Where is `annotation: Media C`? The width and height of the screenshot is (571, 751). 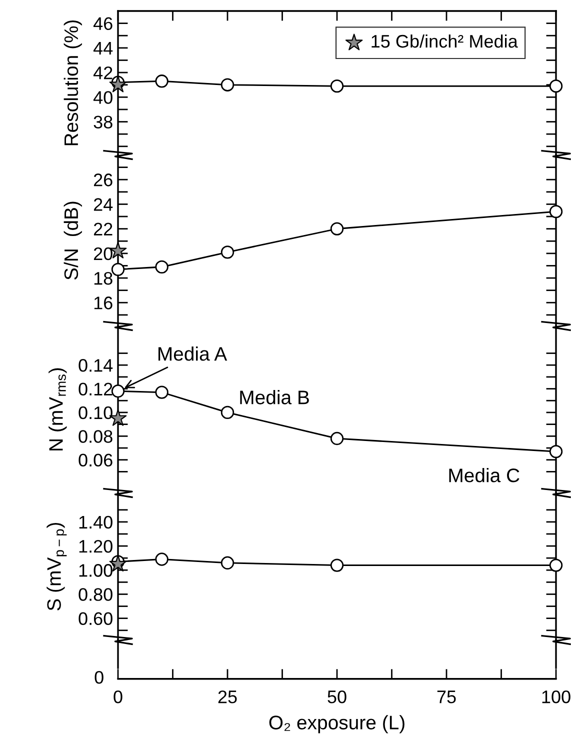 annotation: Media C is located at coordinates (484, 475).